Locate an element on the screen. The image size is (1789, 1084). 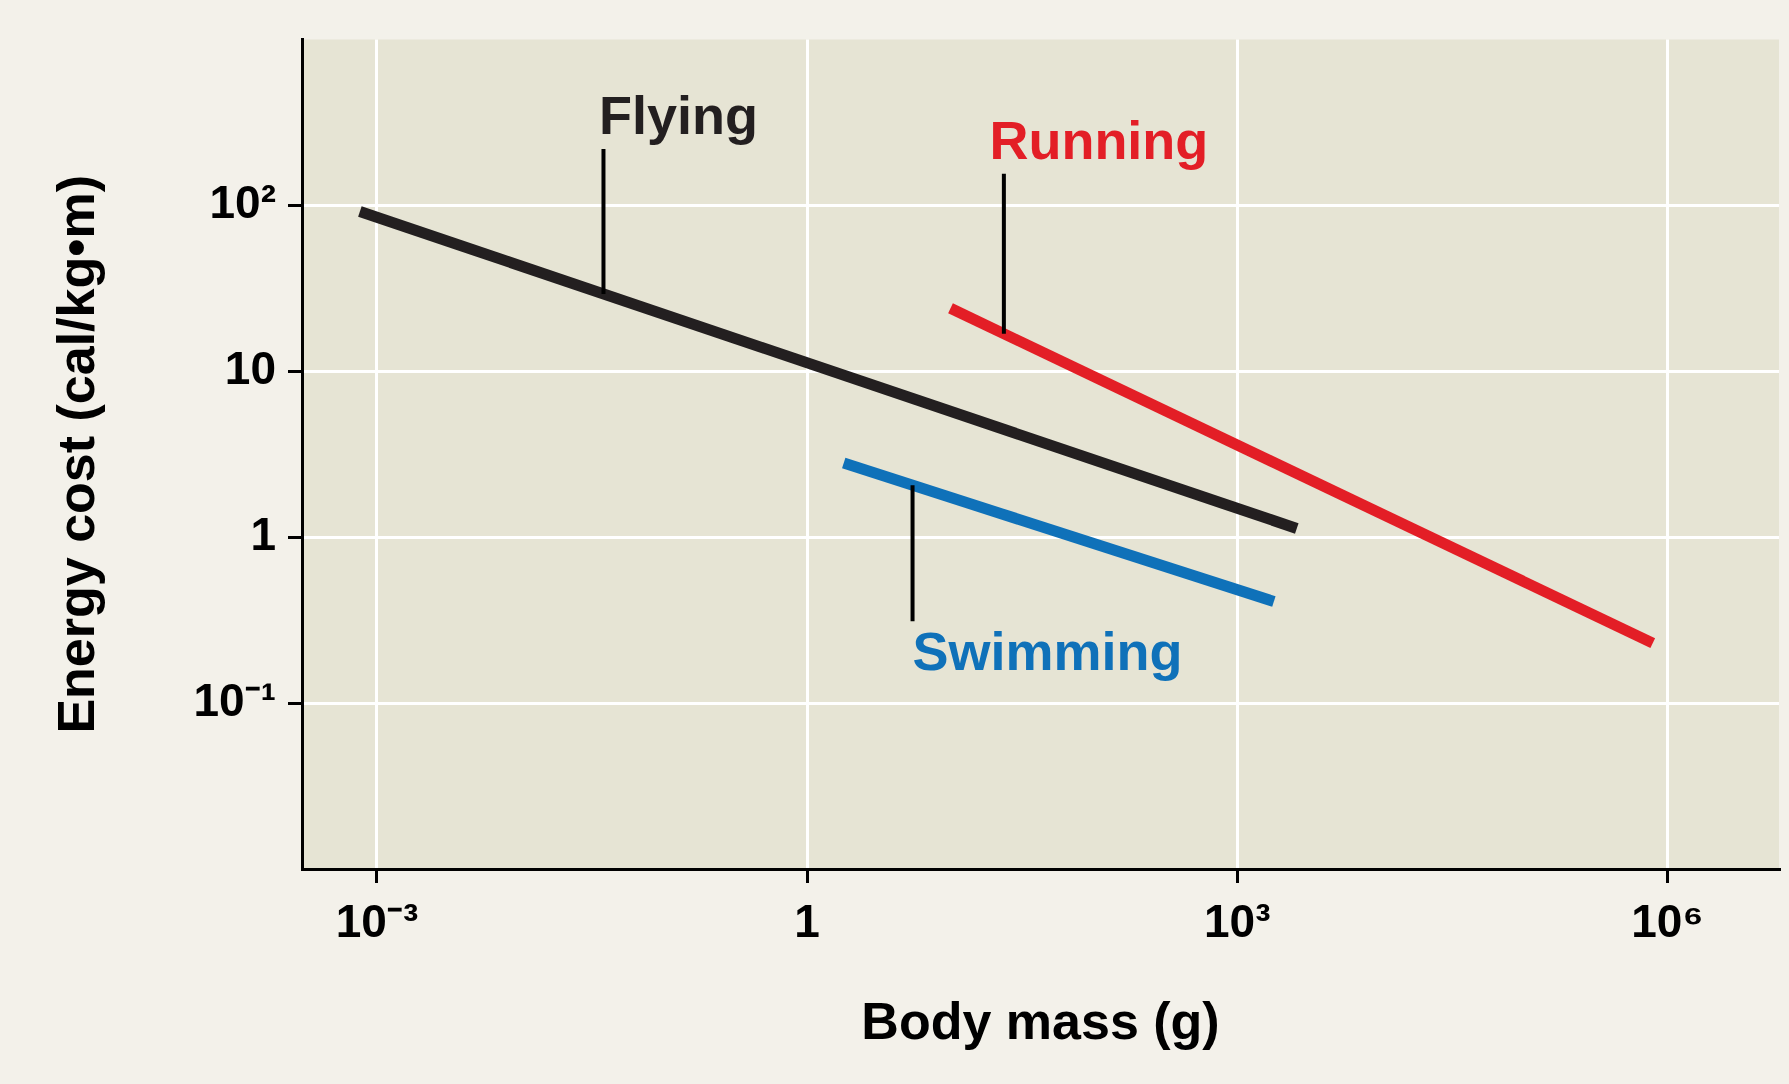
y-tick-label: 1 is located at coordinates (263, 533).